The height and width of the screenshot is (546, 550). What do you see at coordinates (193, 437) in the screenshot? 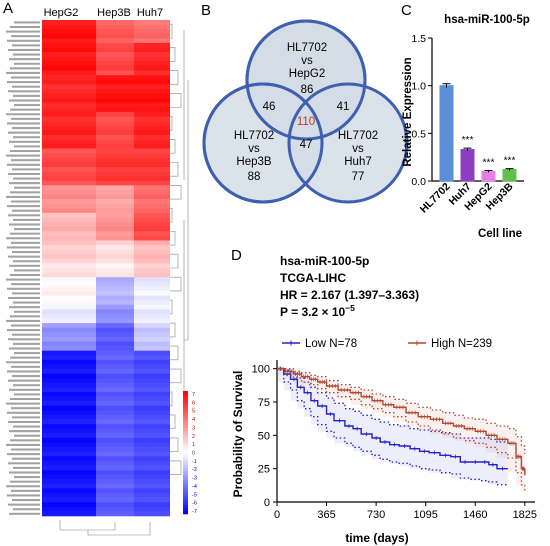
I see `colorbar-tick-label: 2` at bounding box center [193, 437].